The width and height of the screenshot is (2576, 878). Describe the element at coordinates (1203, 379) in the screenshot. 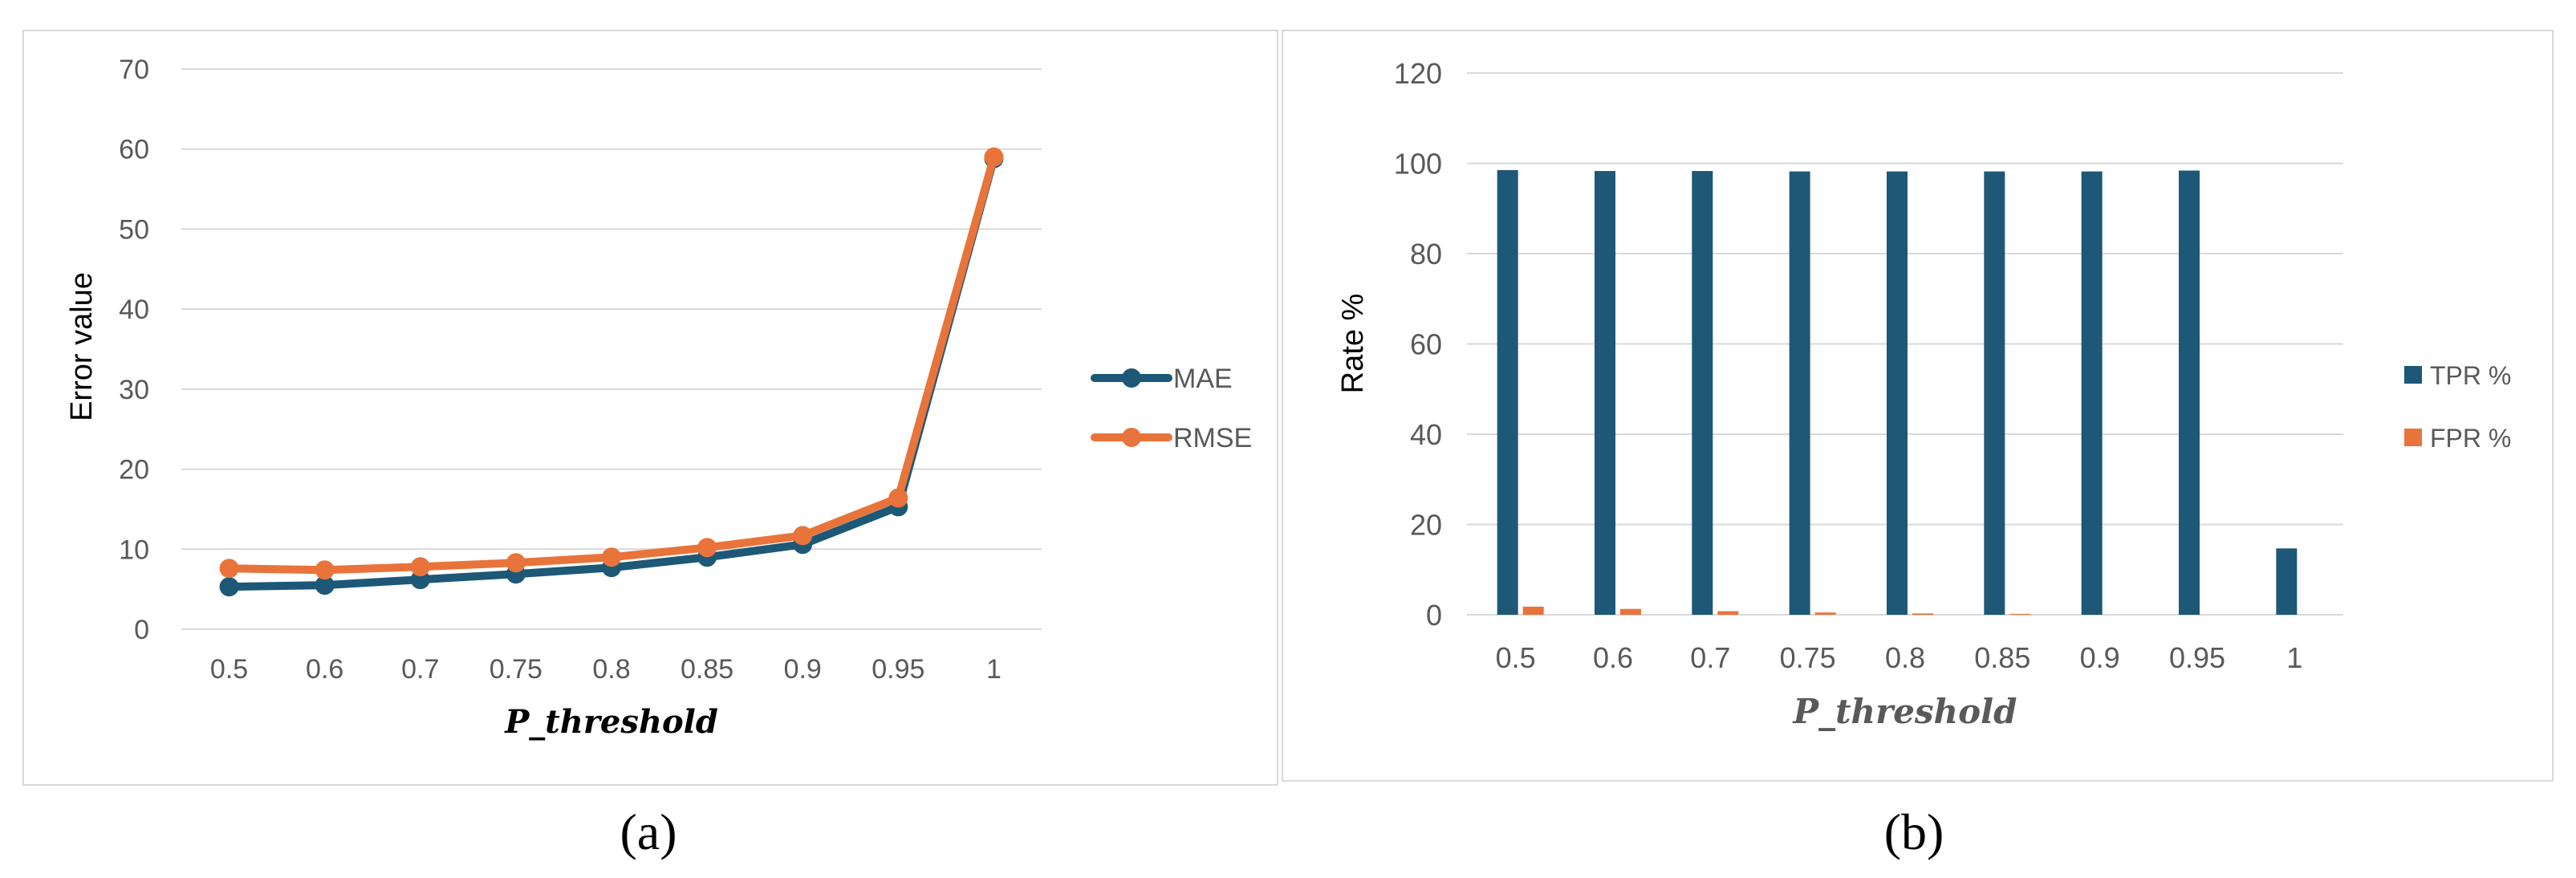

I see `chart-a-legend-label-mae: MAE` at that location.